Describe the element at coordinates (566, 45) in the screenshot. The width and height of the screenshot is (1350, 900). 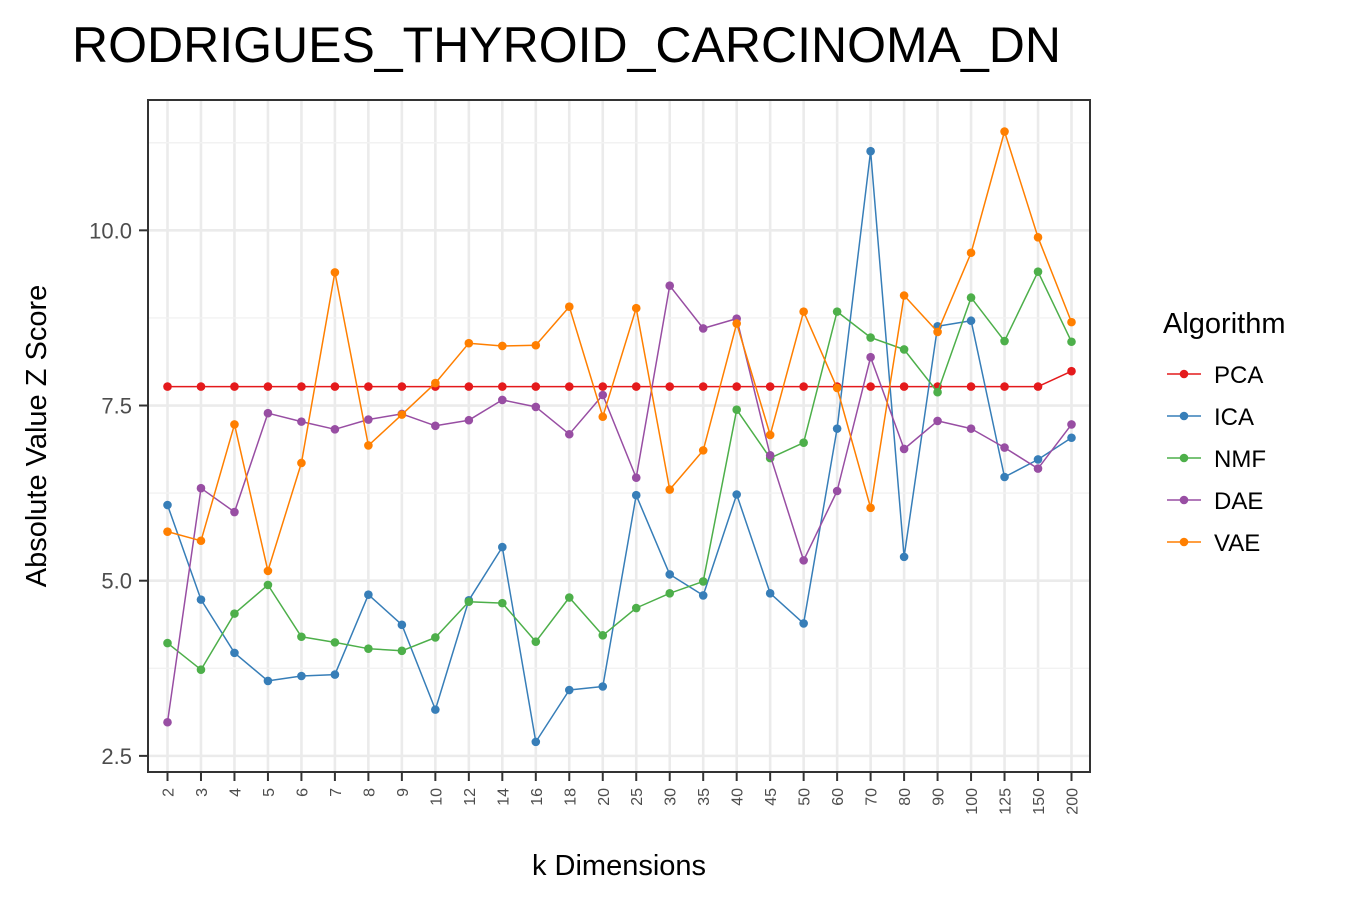
I see `chart-title: RODRIGUES_THYROID_CARCINOMA_DN` at that location.